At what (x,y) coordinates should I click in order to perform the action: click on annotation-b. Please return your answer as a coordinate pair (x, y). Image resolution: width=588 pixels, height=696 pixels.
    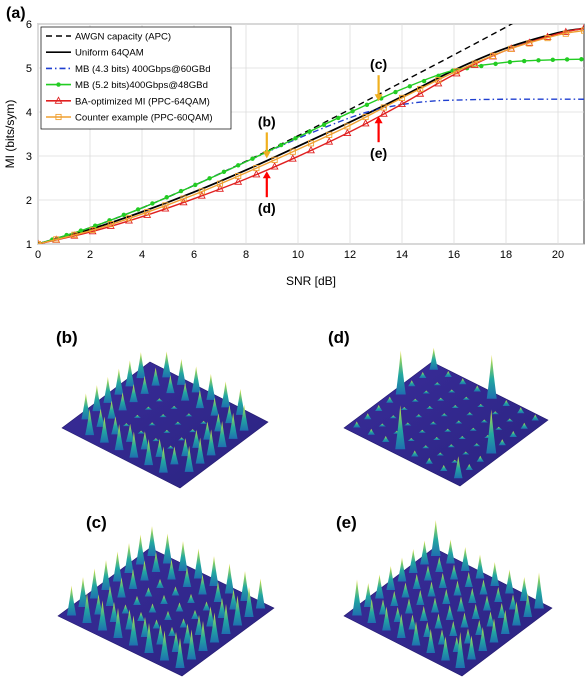
    Looking at the image, I should click on (266, 145).